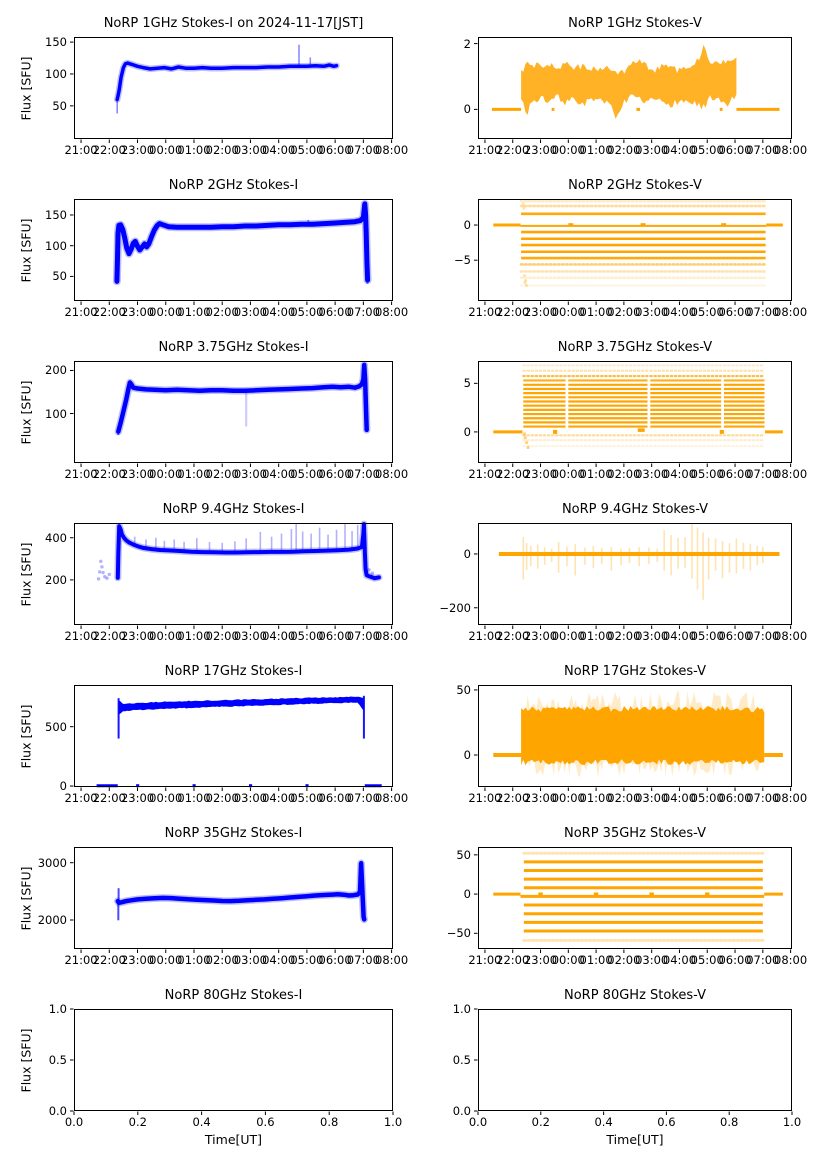 The width and height of the screenshot is (827, 1169). What do you see at coordinates (633, 900) in the screenshot?
I see `plot-area-norp-35ghz-stokes-v` at bounding box center [633, 900].